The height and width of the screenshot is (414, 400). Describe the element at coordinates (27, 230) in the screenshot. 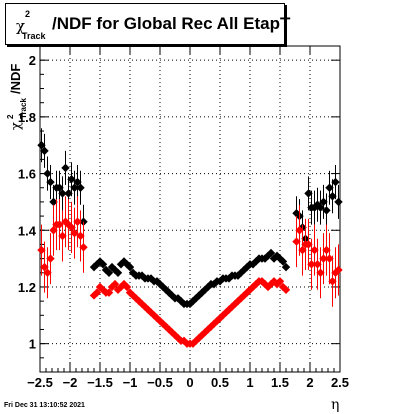

I see `y-tick-label: 1.4` at that location.